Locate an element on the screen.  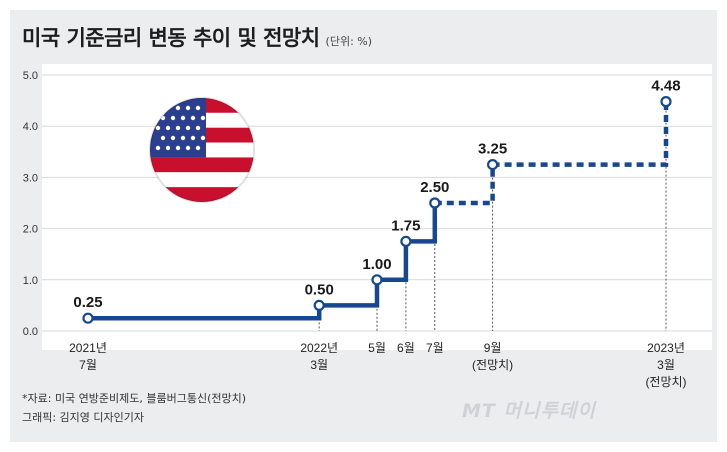
source-note: *자료: 미국 연방준비제도, 블룸버그통신(전망치) is located at coordinates (134, 398).